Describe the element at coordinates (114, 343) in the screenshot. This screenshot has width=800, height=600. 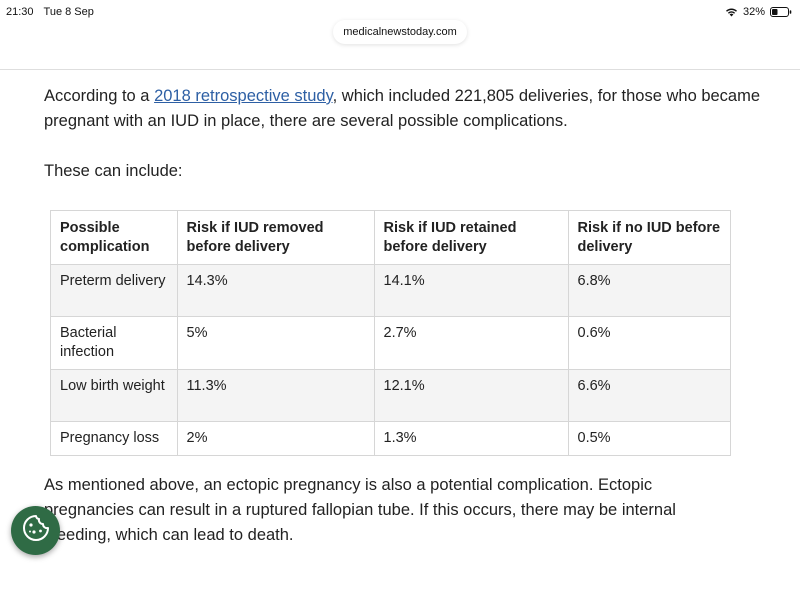
I see `table-cell: Bacterial infection` at that location.